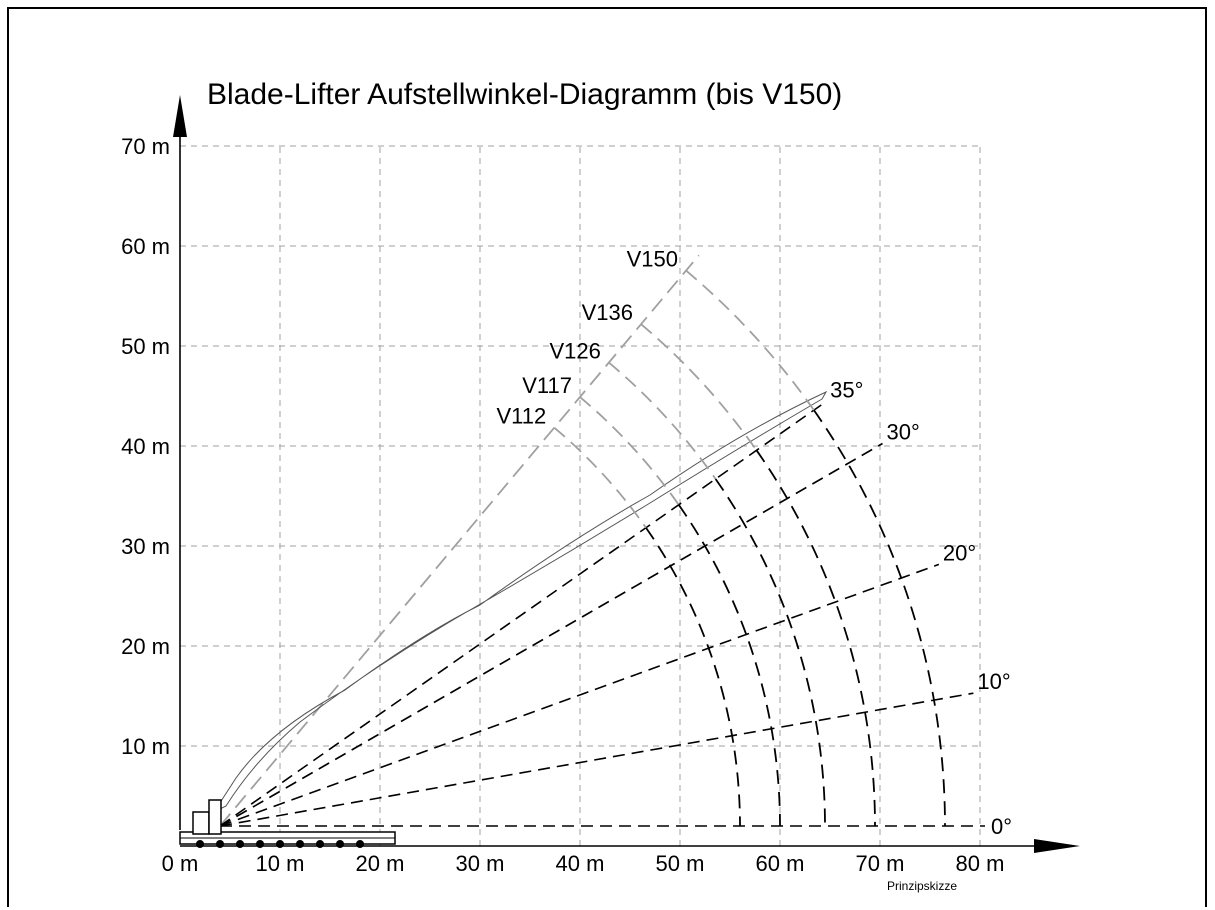 The width and height of the screenshot is (1215, 910). What do you see at coordinates (1001, 826) in the screenshot?
I see `angle-label-0: 0°` at bounding box center [1001, 826].